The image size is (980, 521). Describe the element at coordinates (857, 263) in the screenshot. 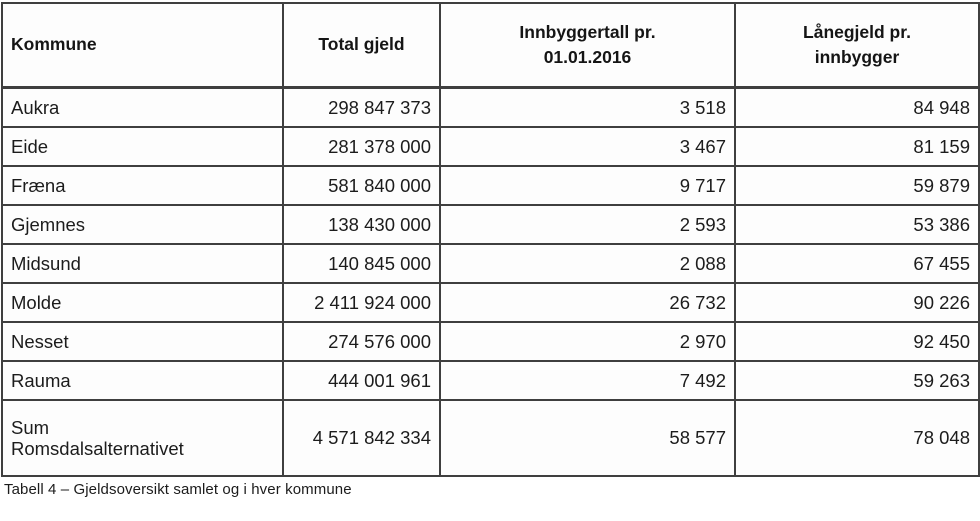

I see `cell-lanegjeld: 67 455` at that location.